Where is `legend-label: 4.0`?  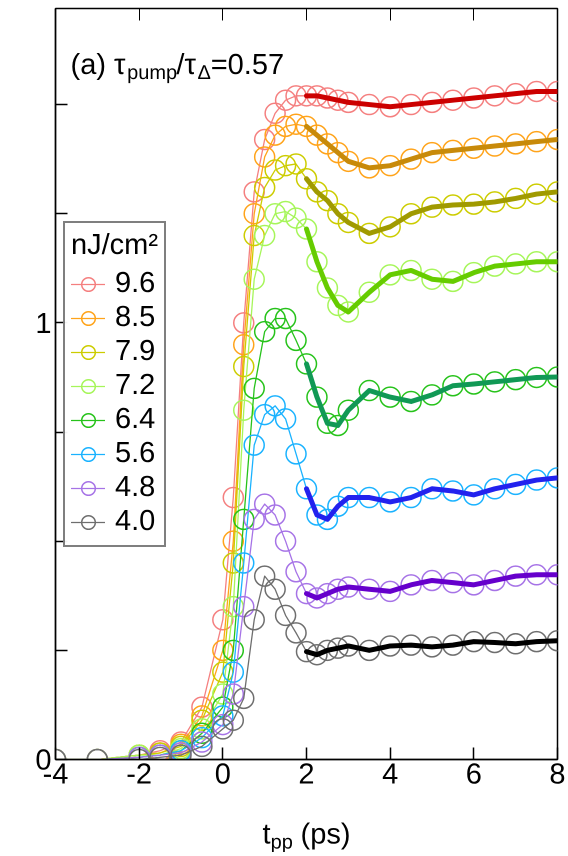 legend-label: 4.0 is located at coordinates (135, 521).